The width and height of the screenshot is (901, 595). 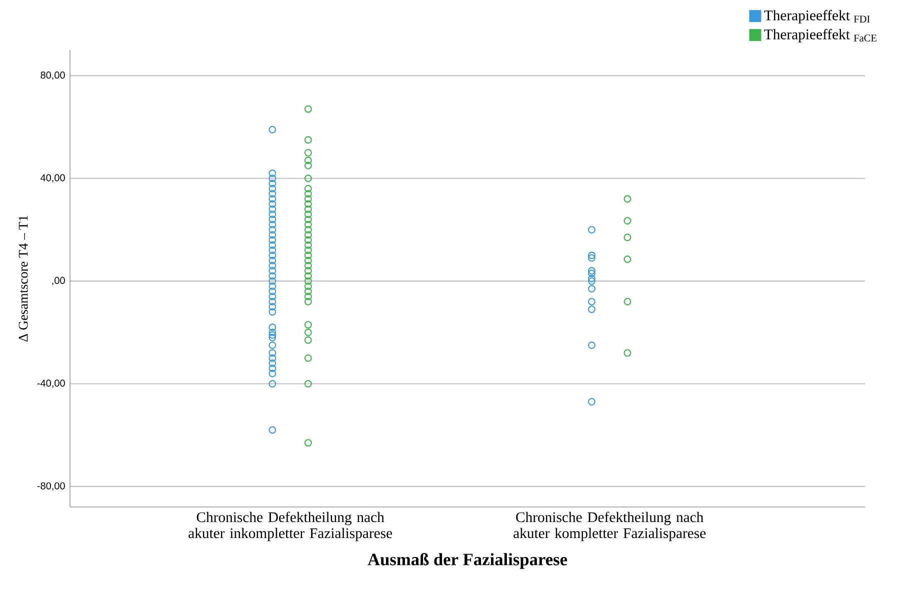 What do you see at coordinates (51, 486) in the screenshot?
I see `y-tick-label: -80,00` at bounding box center [51, 486].